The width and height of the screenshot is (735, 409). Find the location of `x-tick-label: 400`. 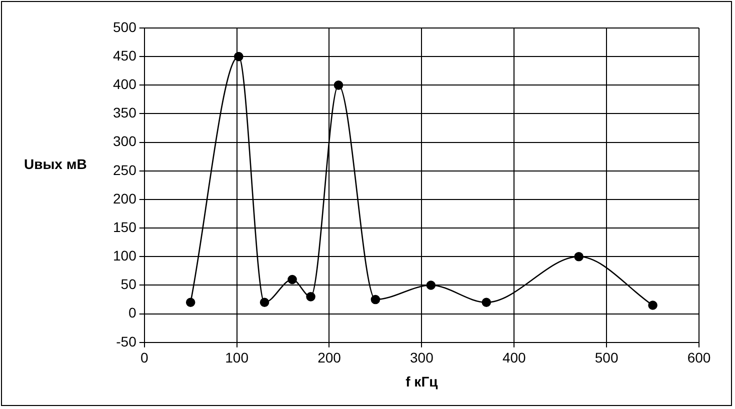

x-tick-label: 400 is located at coordinates (514, 358).